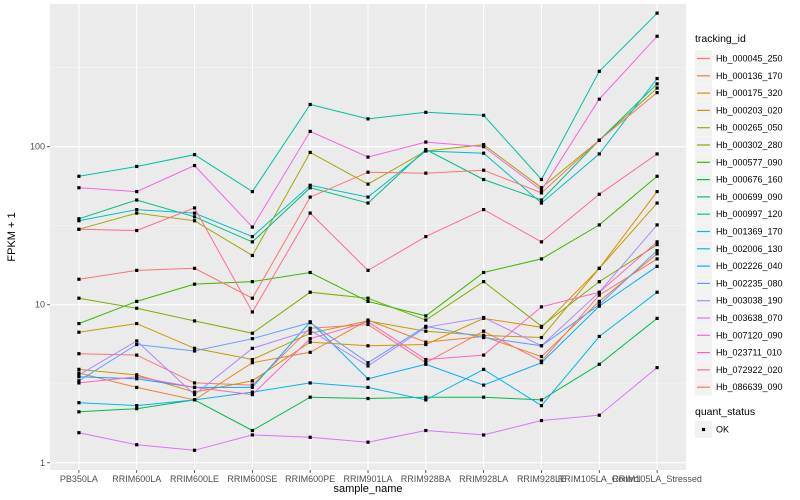 This screenshot has width=800, height=500. What do you see at coordinates (749, 283) in the screenshot?
I see `legend-label: Hb_002235_080` at bounding box center [749, 283].